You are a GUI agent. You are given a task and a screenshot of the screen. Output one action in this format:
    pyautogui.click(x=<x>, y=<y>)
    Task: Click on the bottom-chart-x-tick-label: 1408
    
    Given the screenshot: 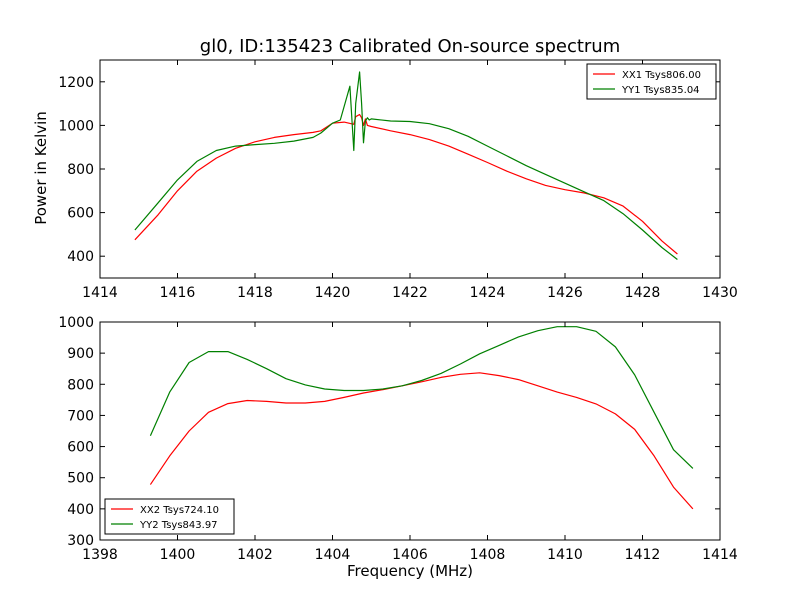 What is the action you would take?
    pyautogui.click(x=488, y=555)
    